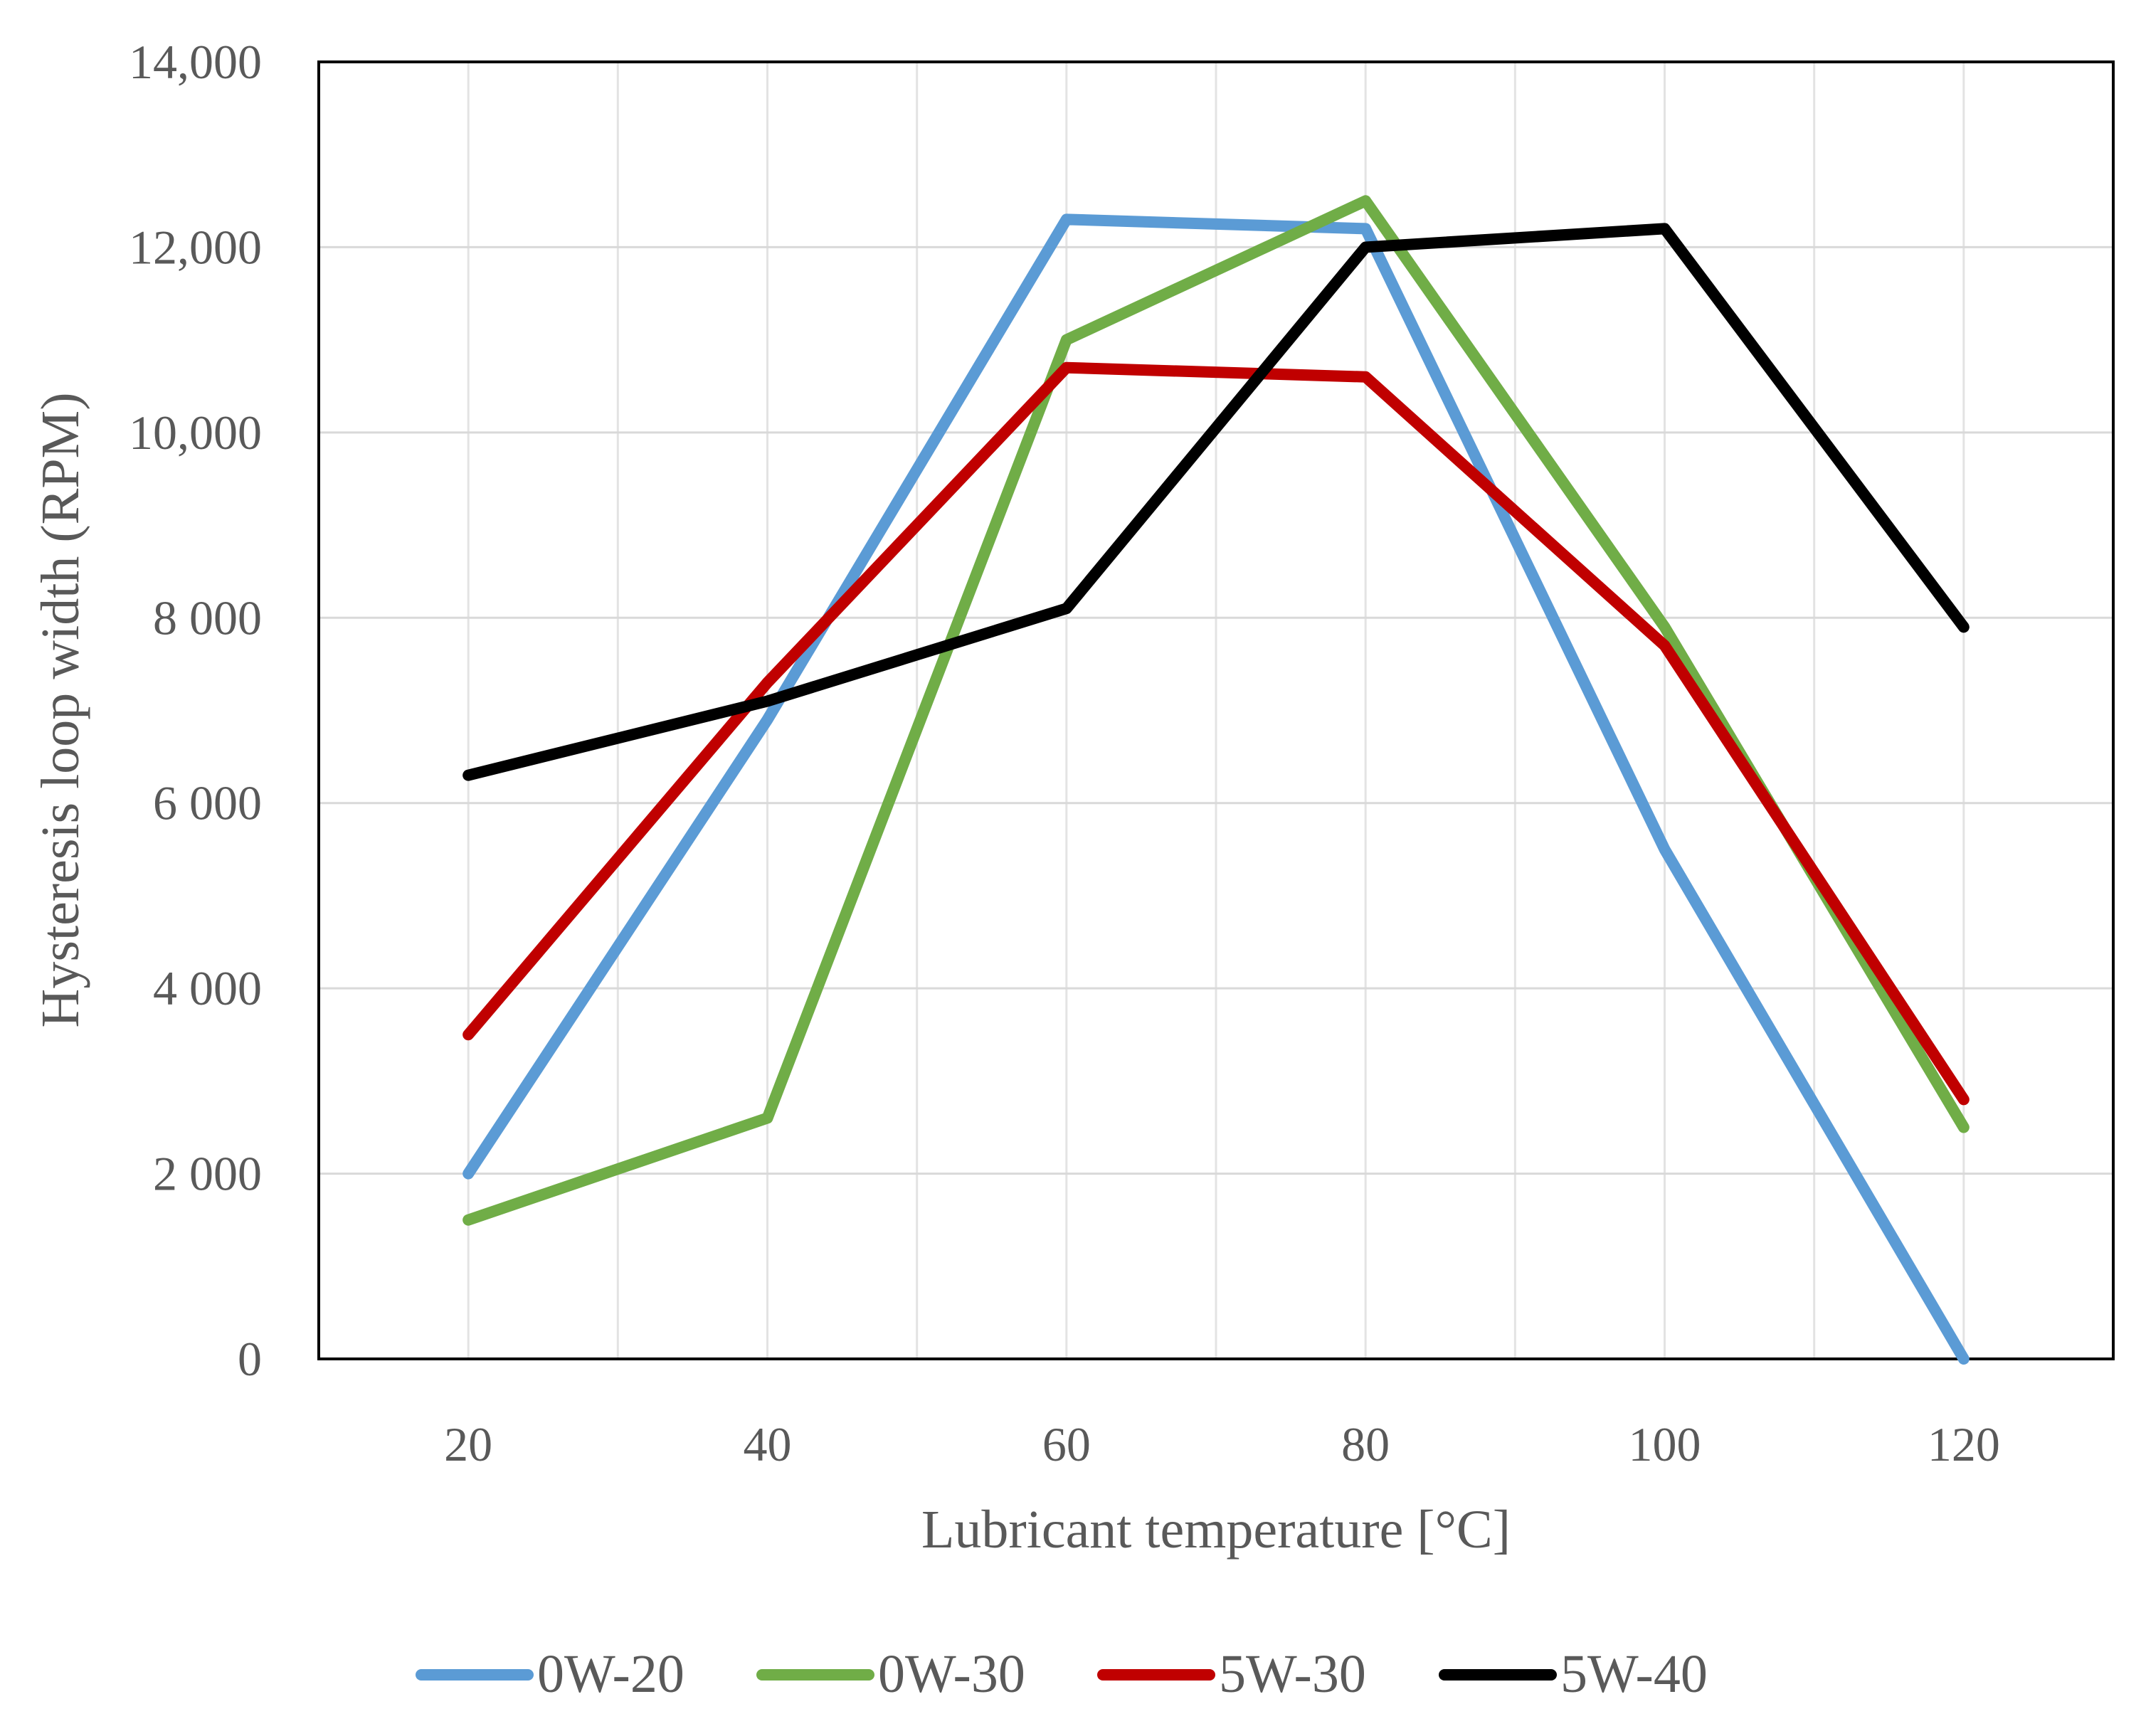 The height and width of the screenshot is (1736, 2141). I want to click on y-tick-label: 6 000, so click(207, 803).